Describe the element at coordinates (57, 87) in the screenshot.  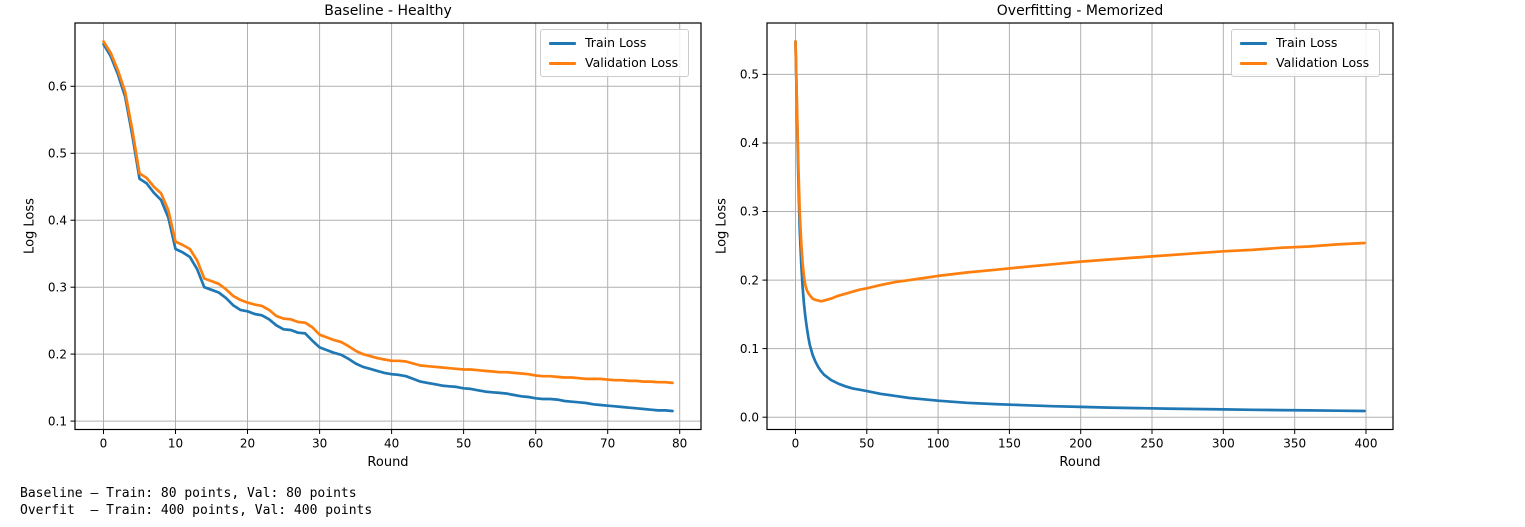
I see `y-tick-label: 0.6` at that location.